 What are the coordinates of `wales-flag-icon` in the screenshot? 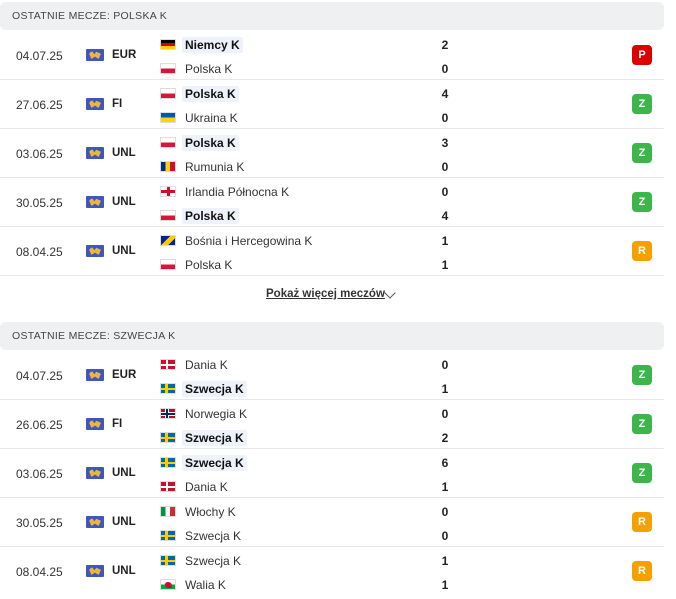 It's located at (168, 584).